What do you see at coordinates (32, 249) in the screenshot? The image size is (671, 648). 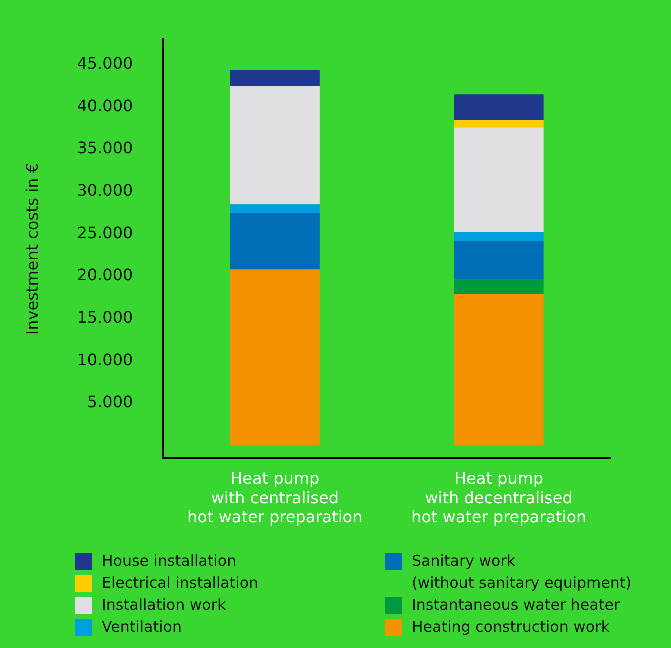 I see `y-axis-title: Investment costs in €` at bounding box center [32, 249].